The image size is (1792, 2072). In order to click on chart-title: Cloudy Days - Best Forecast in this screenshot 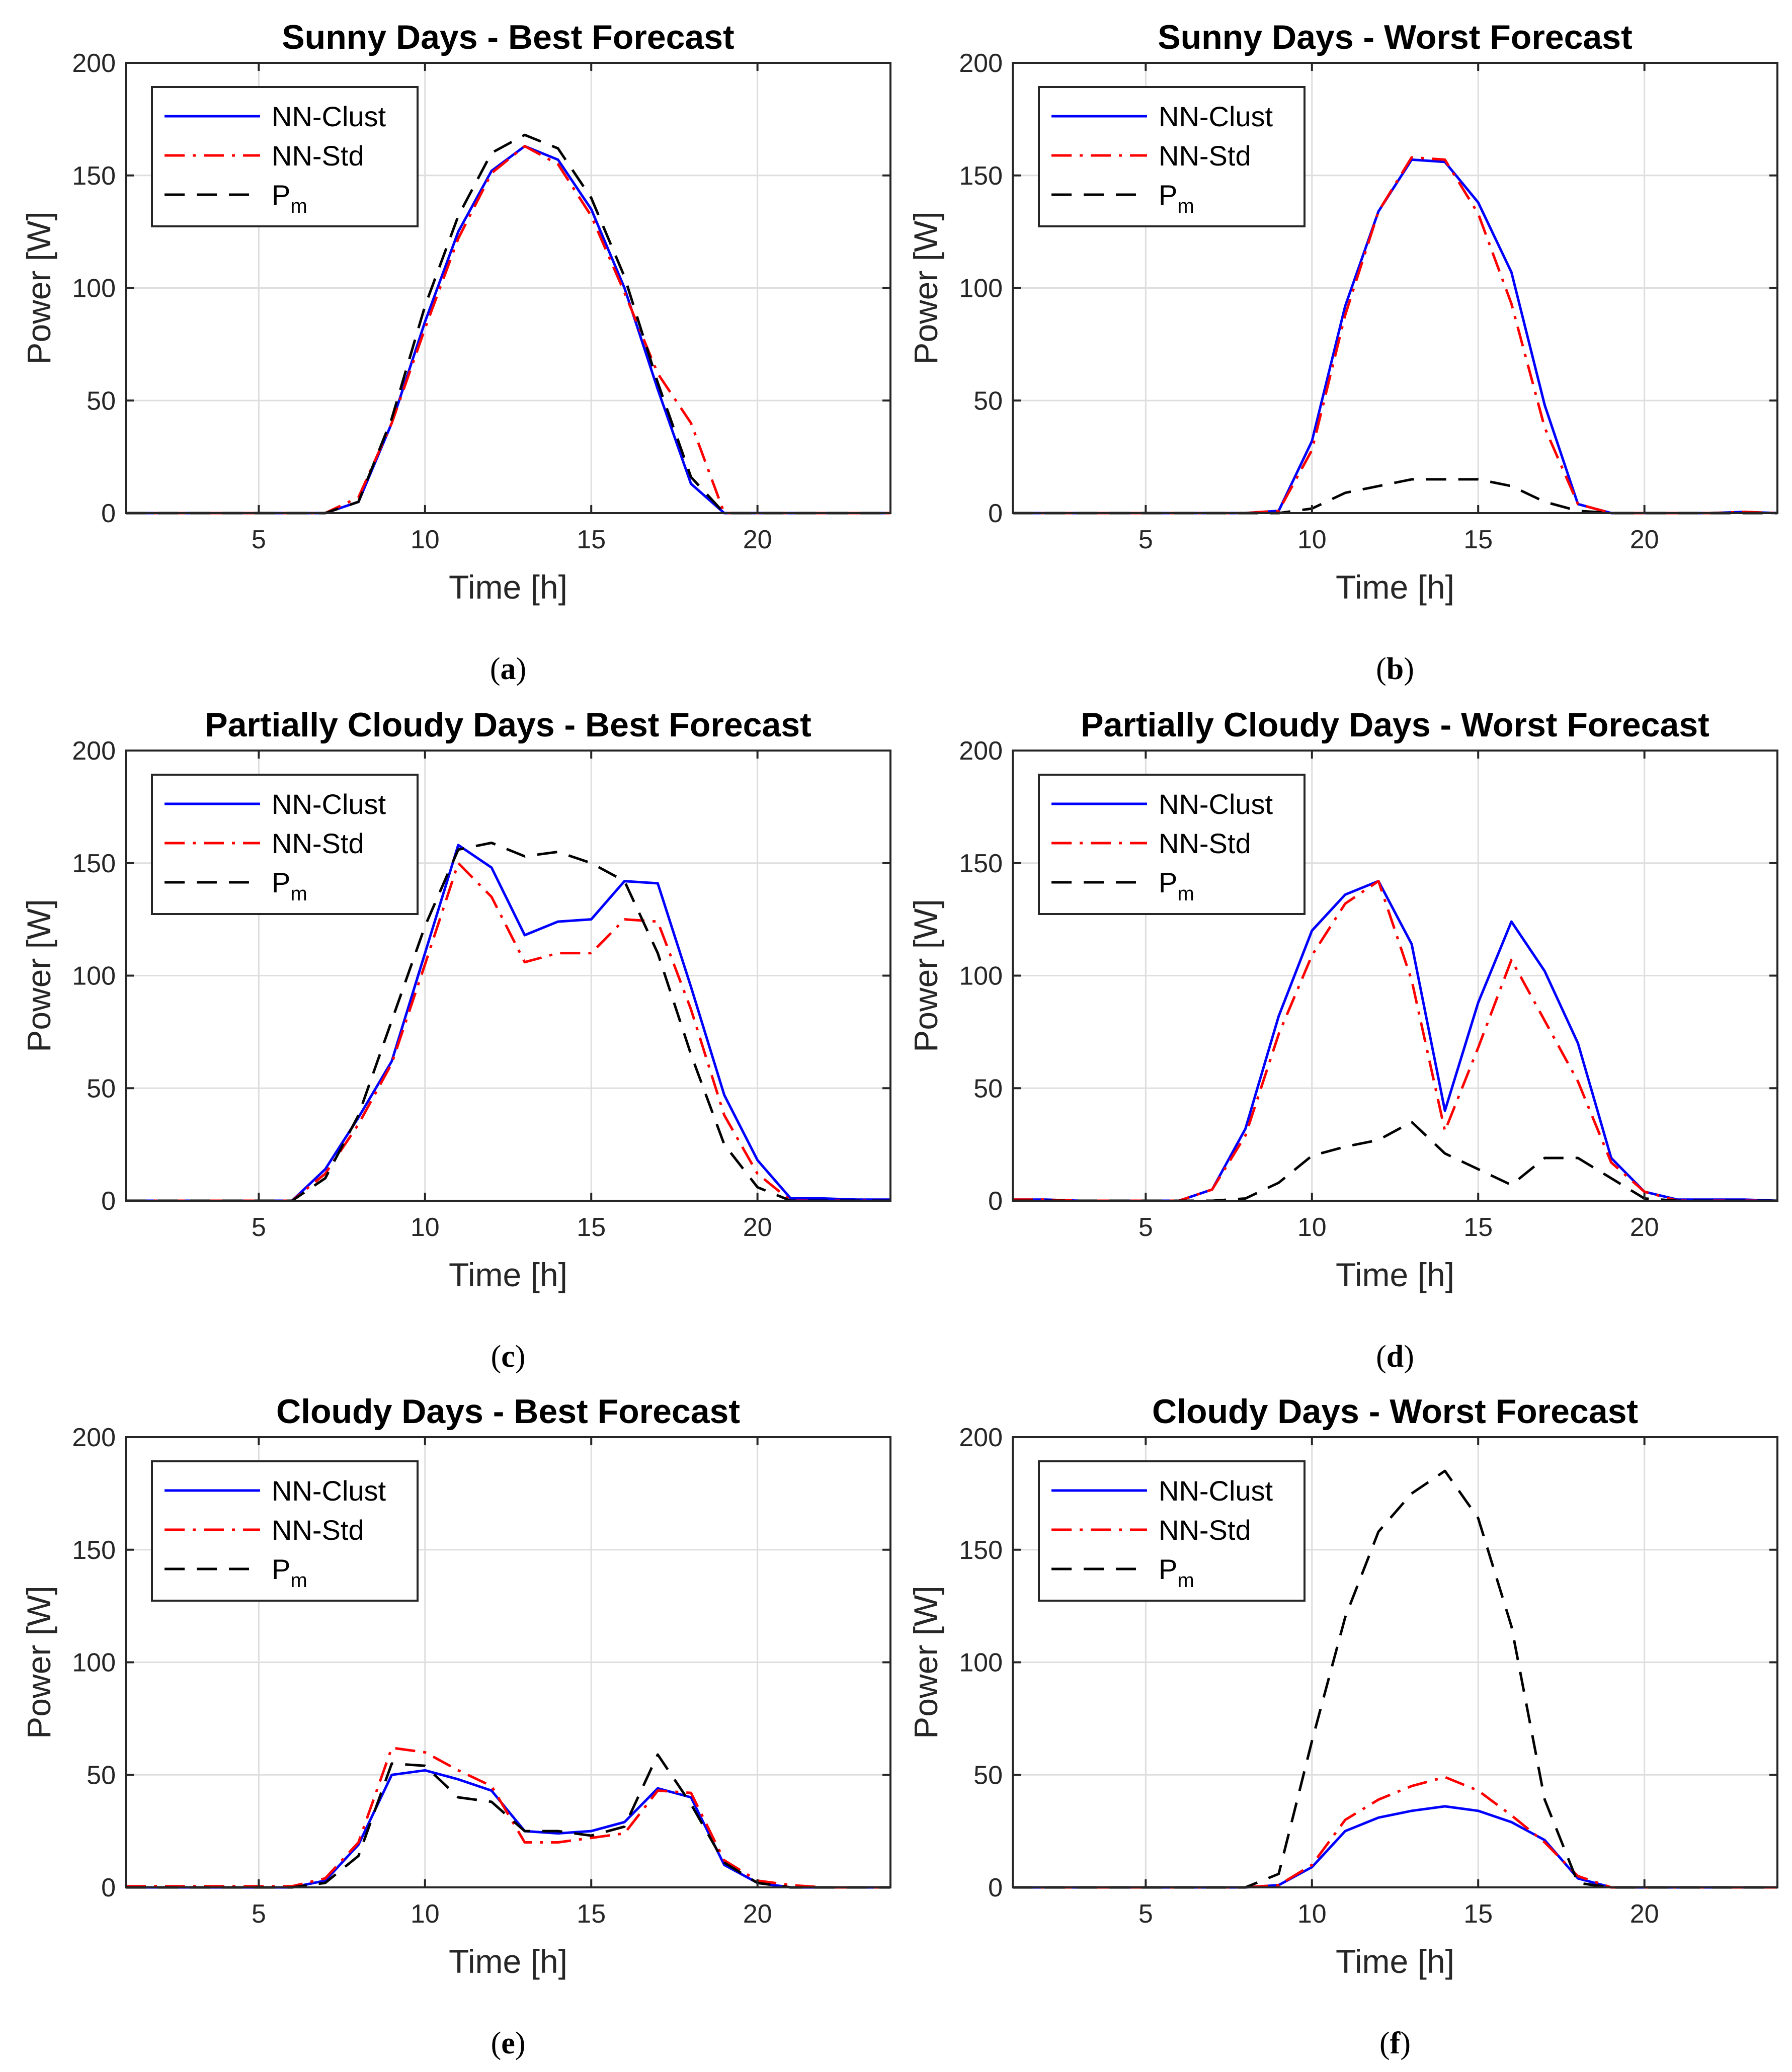, I will do `click(508, 1411)`.